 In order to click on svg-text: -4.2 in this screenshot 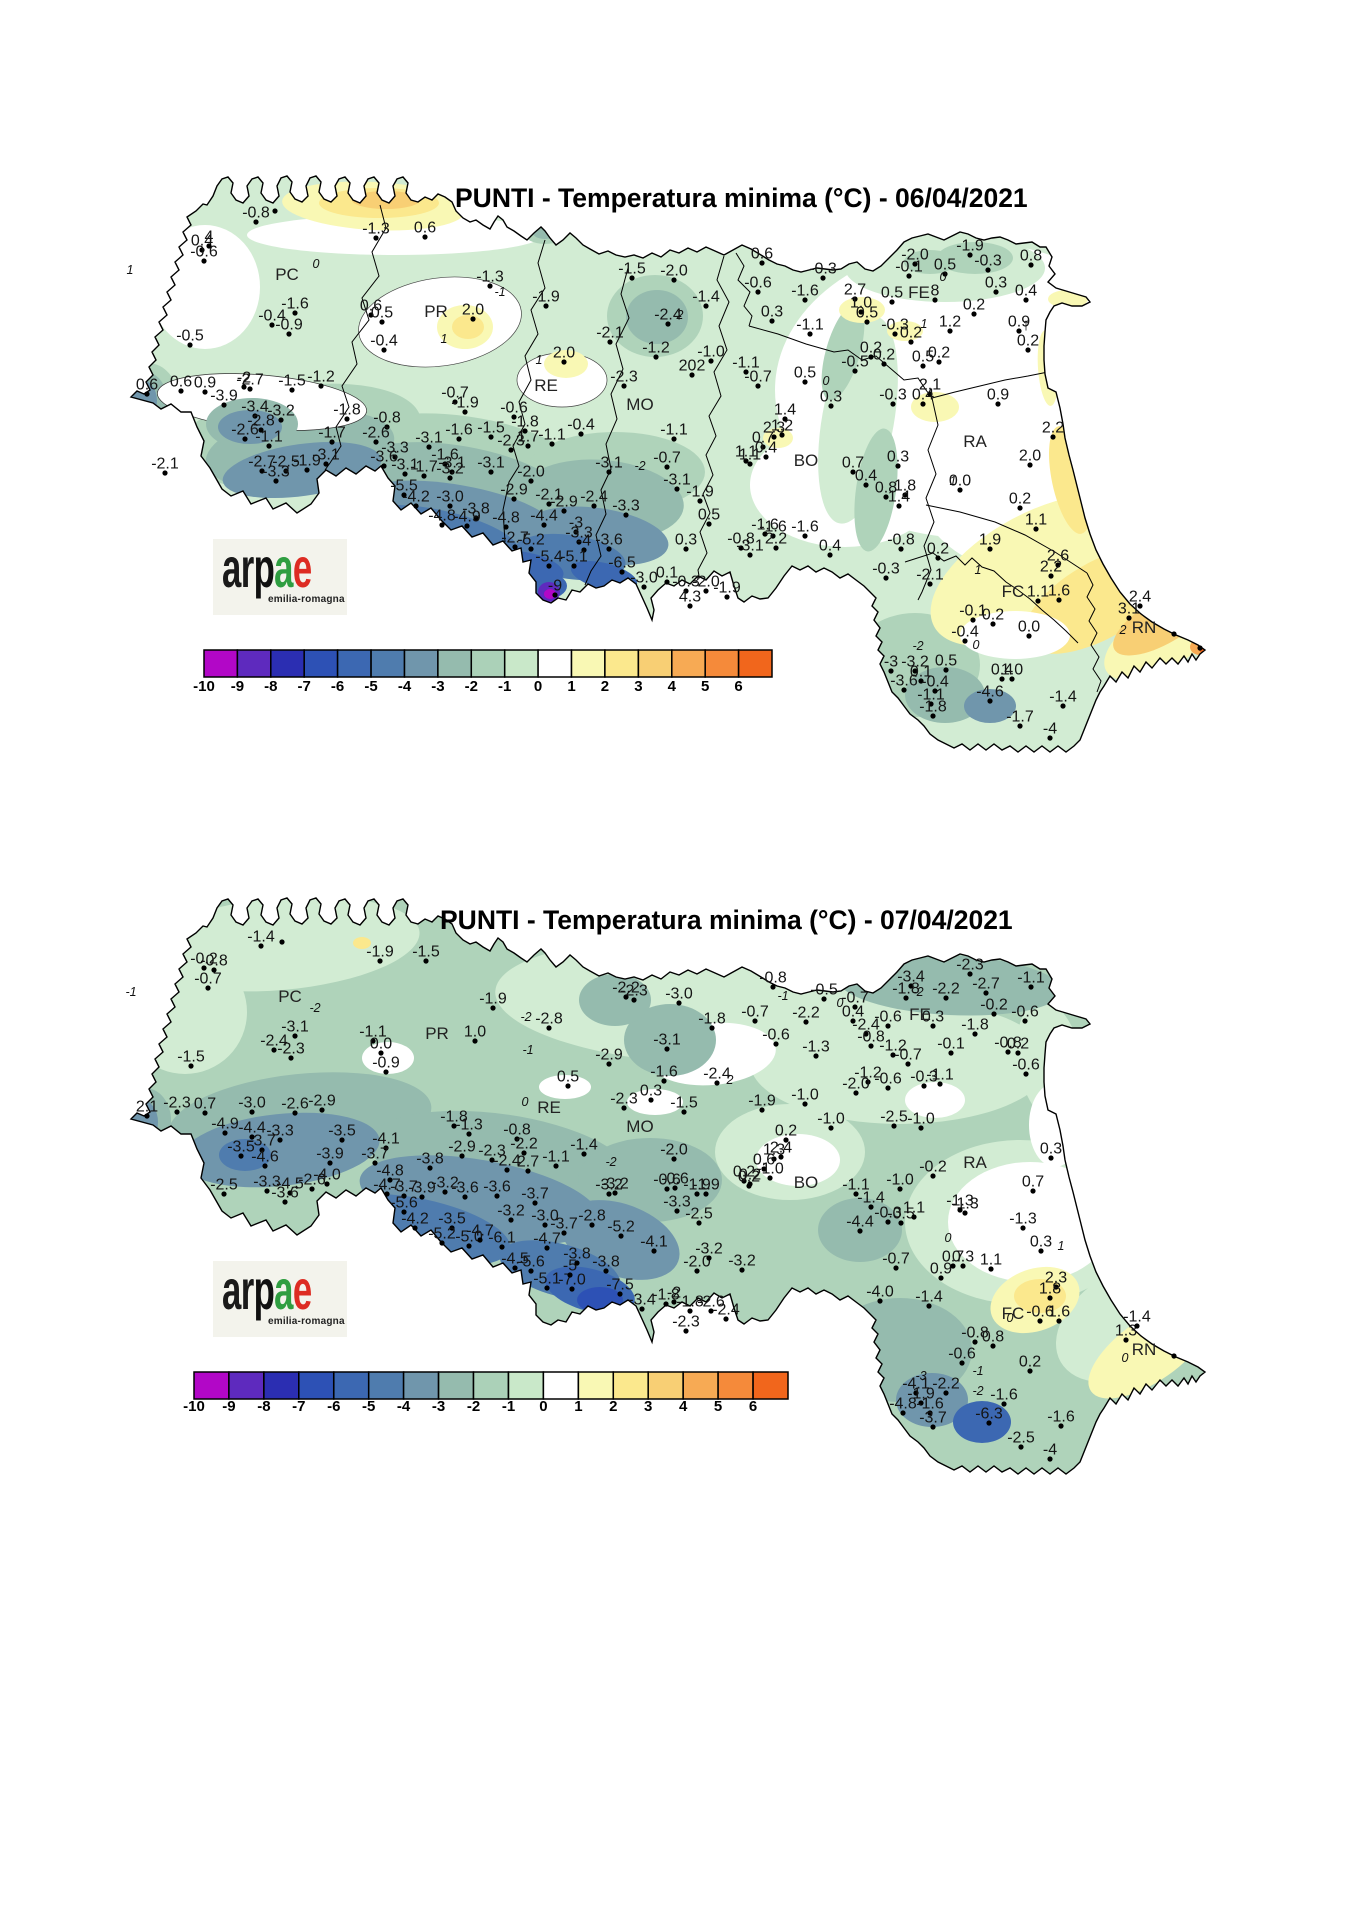, I will do `click(416, 497)`.